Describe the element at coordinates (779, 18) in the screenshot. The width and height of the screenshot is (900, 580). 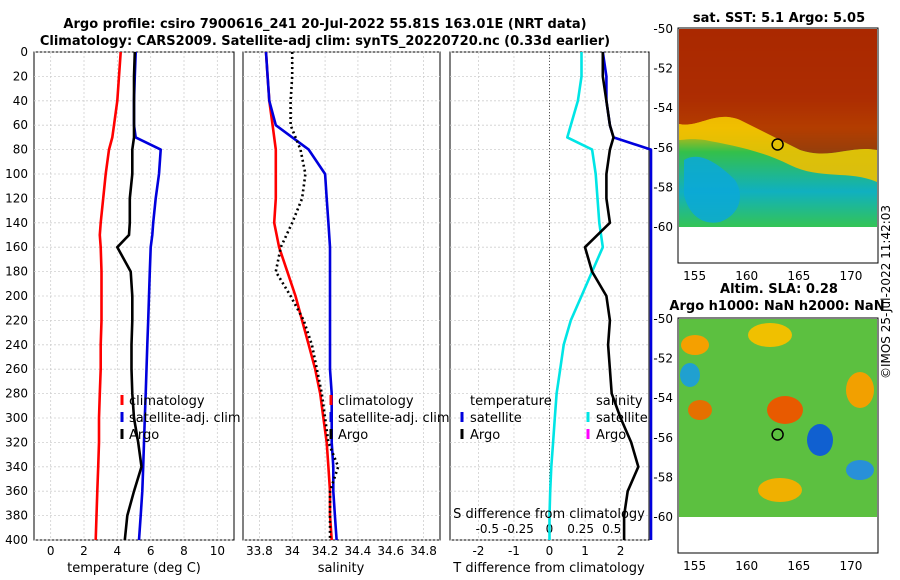
I see `sst-map-title: sat. SST: 5.1 Argo: 5.05` at that location.